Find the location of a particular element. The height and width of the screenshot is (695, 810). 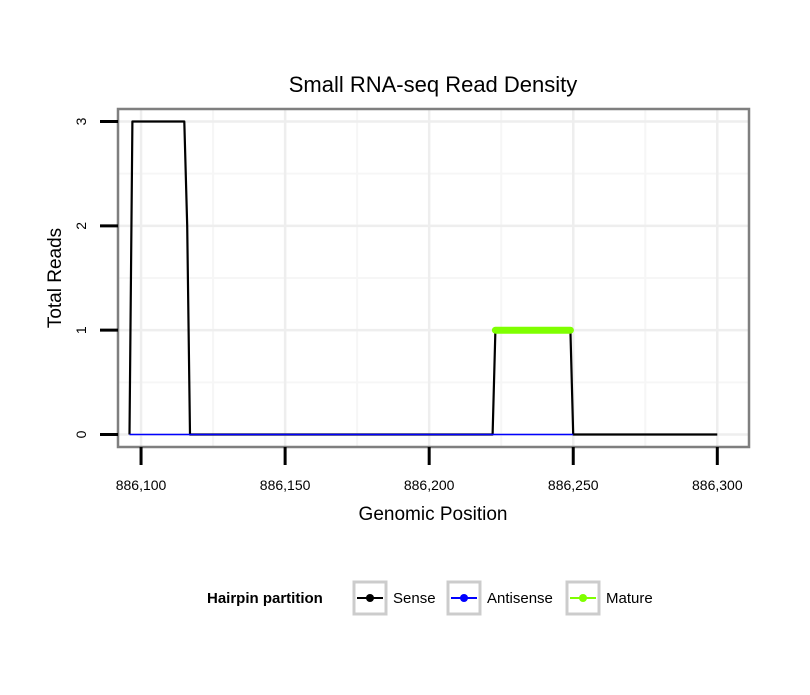

x-tick-label: 886,200 is located at coordinates (429, 485).